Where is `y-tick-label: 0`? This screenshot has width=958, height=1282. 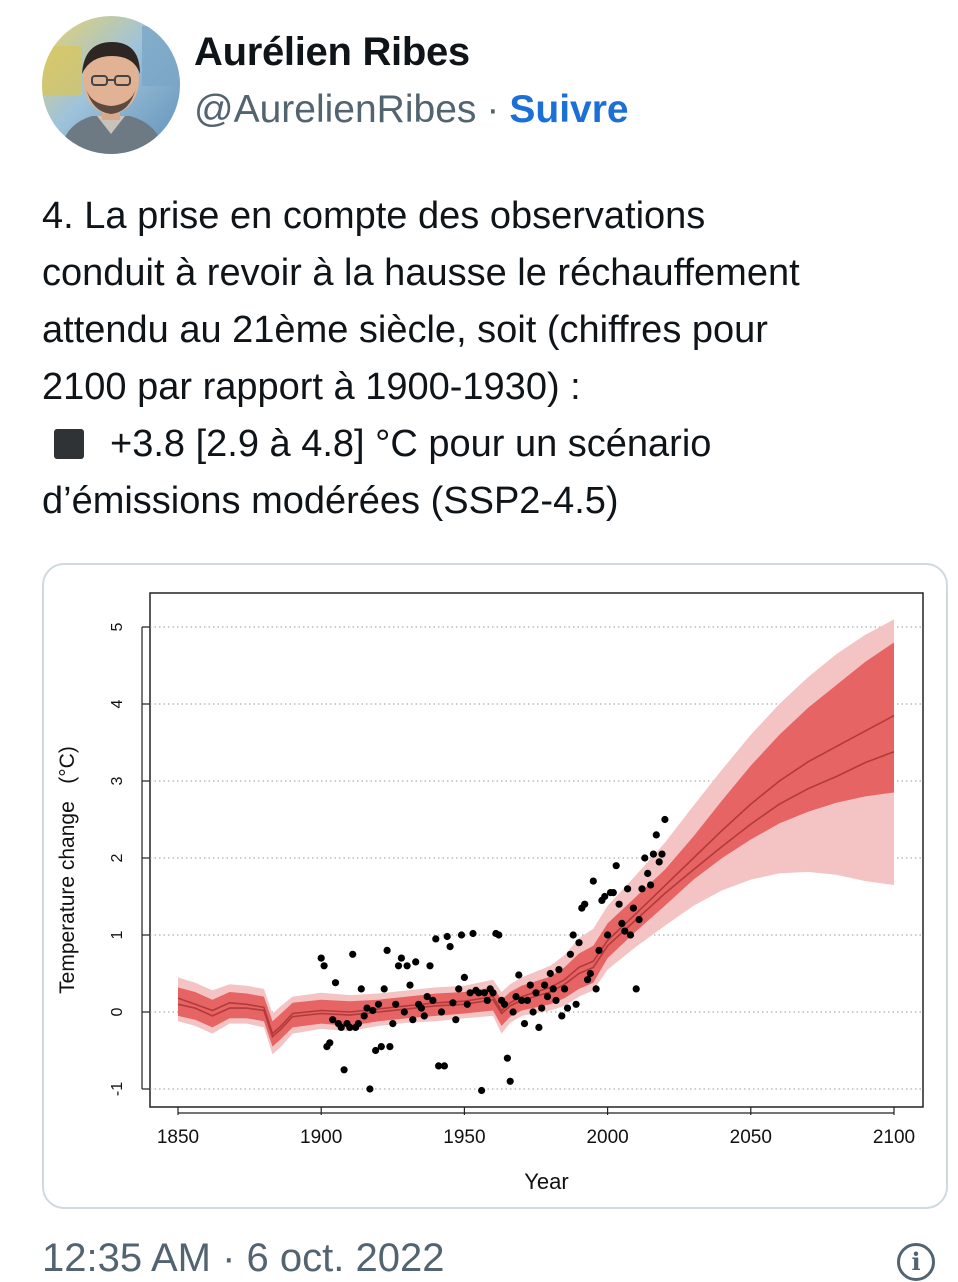 y-tick-label: 0 is located at coordinates (117, 1011).